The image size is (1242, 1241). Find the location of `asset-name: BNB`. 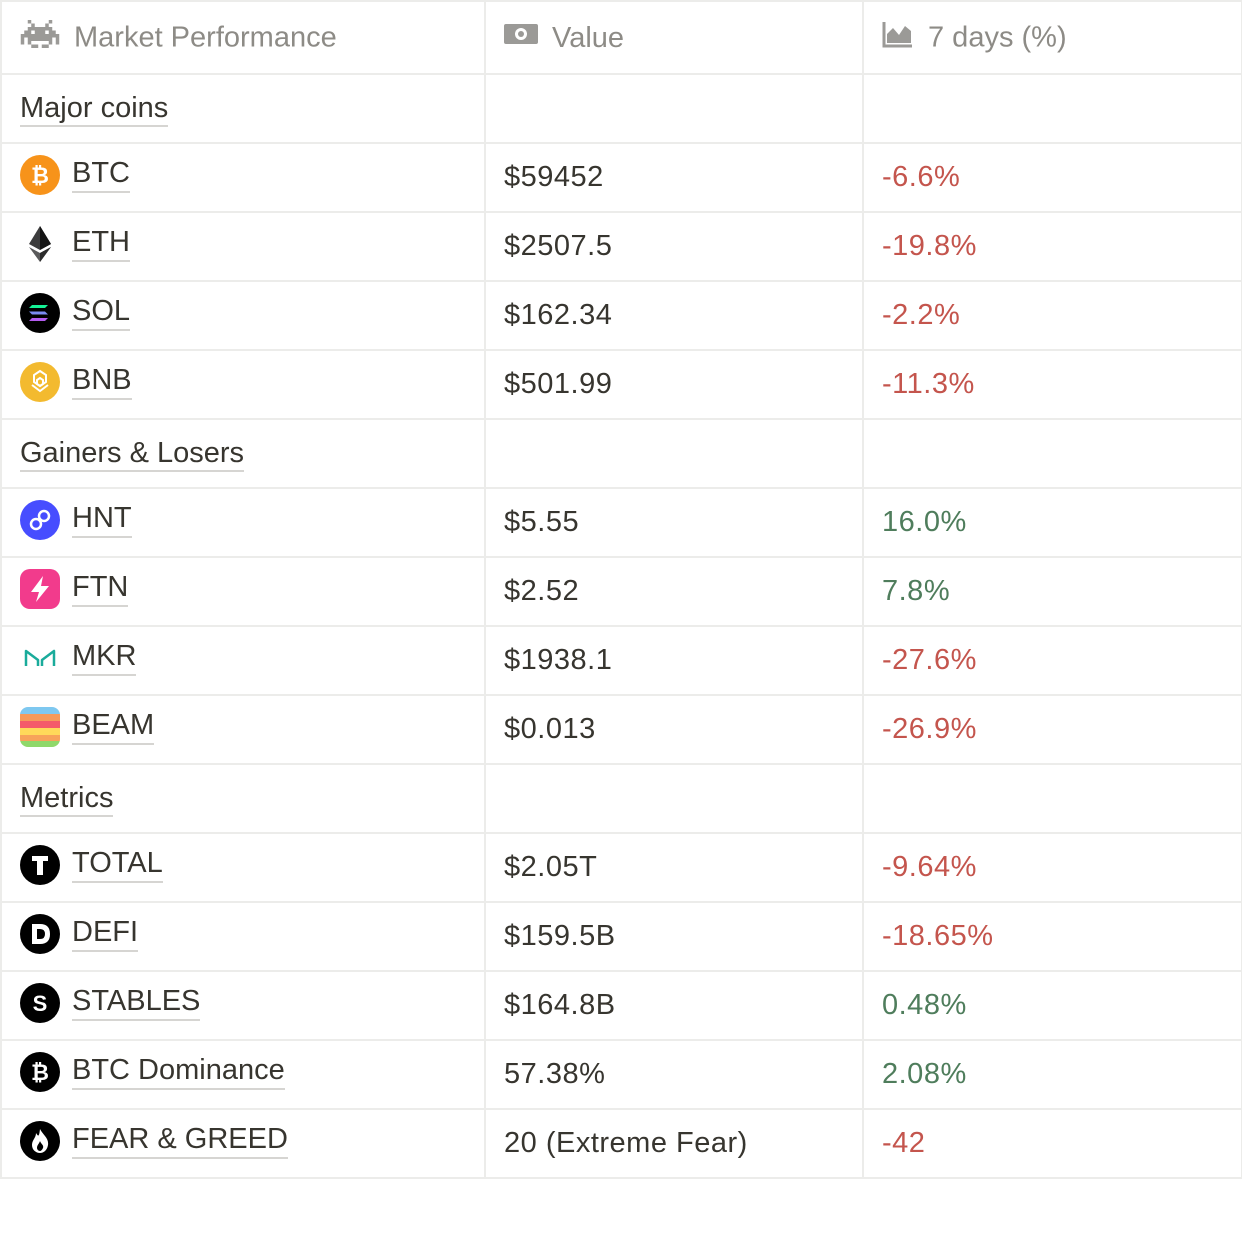

asset-name: BNB is located at coordinates (102, 382).